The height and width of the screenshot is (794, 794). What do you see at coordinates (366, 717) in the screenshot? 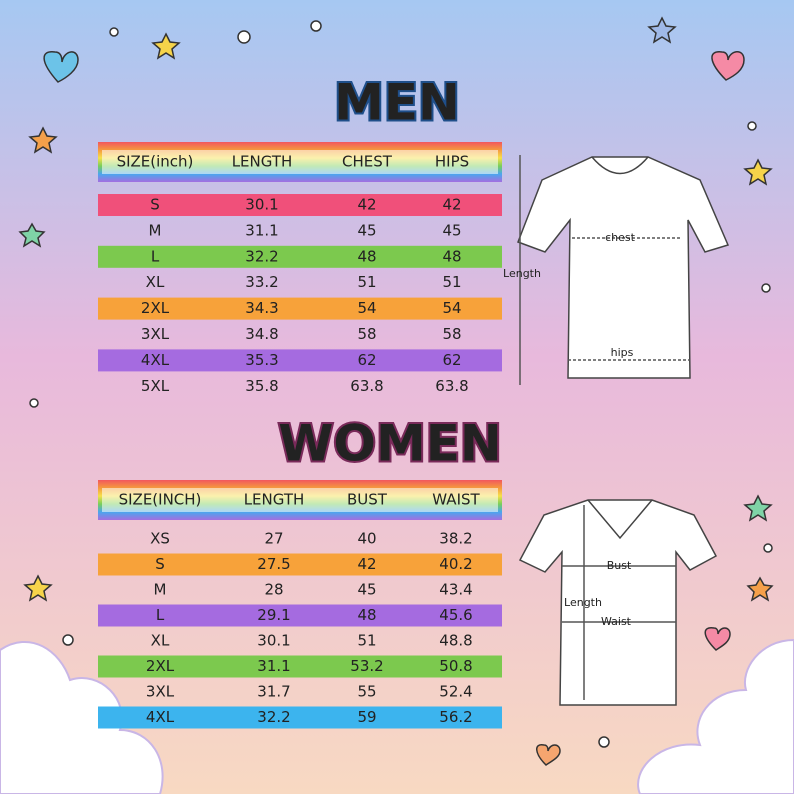
I see `table-cell: 59` at bounding box center [366, 717].